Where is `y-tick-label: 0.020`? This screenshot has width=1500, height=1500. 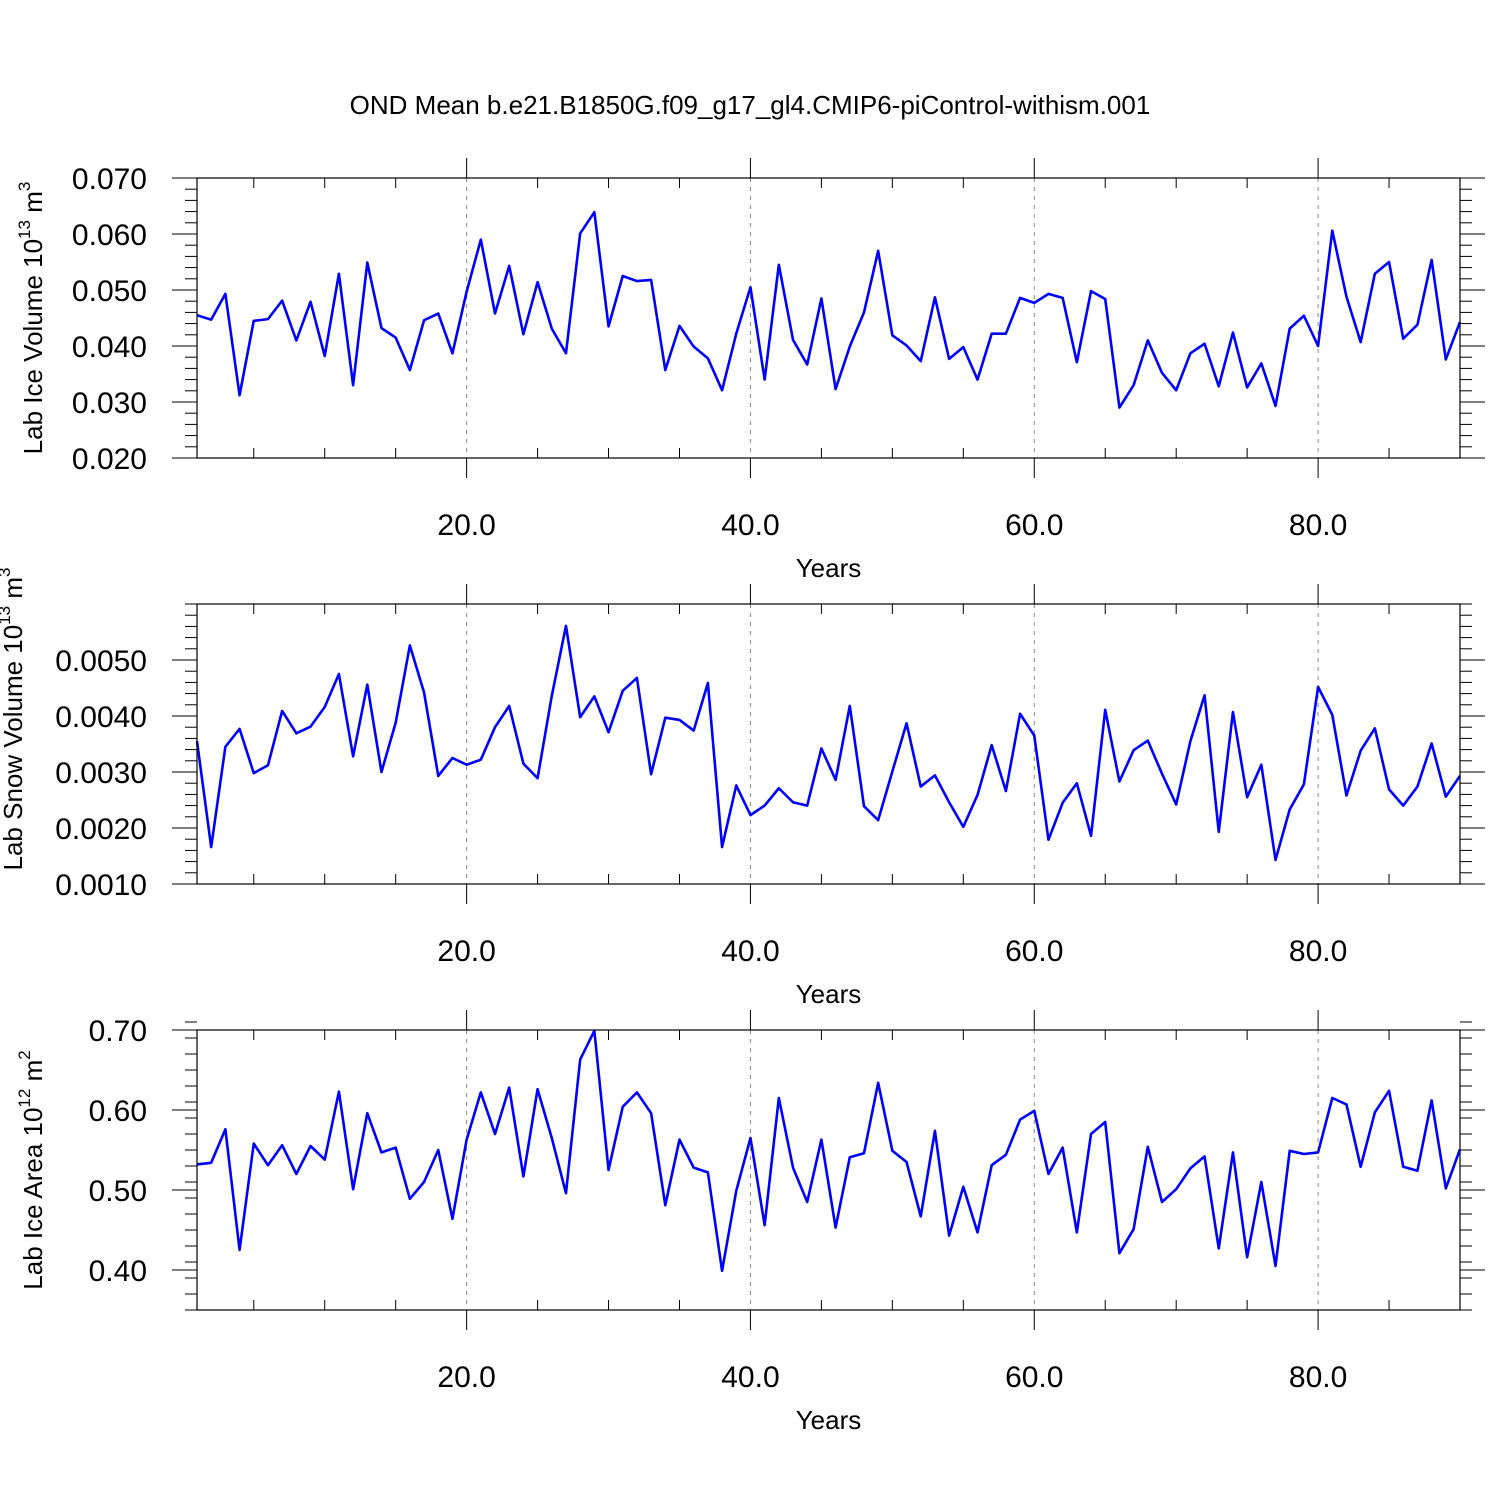 y-tick-label: 0.020 is located at coordinates (109, 459).